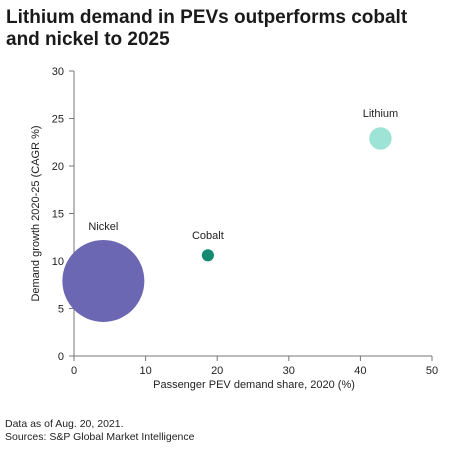 This screenshot has width=455, height=454. I want to click on bubble-nickel, so click(103, 280).